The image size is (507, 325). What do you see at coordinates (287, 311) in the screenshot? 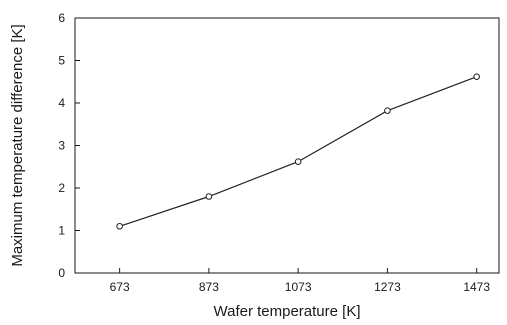
I see `x-axis-label: Wafer temperature [K]` at bounding box center [287, 311].